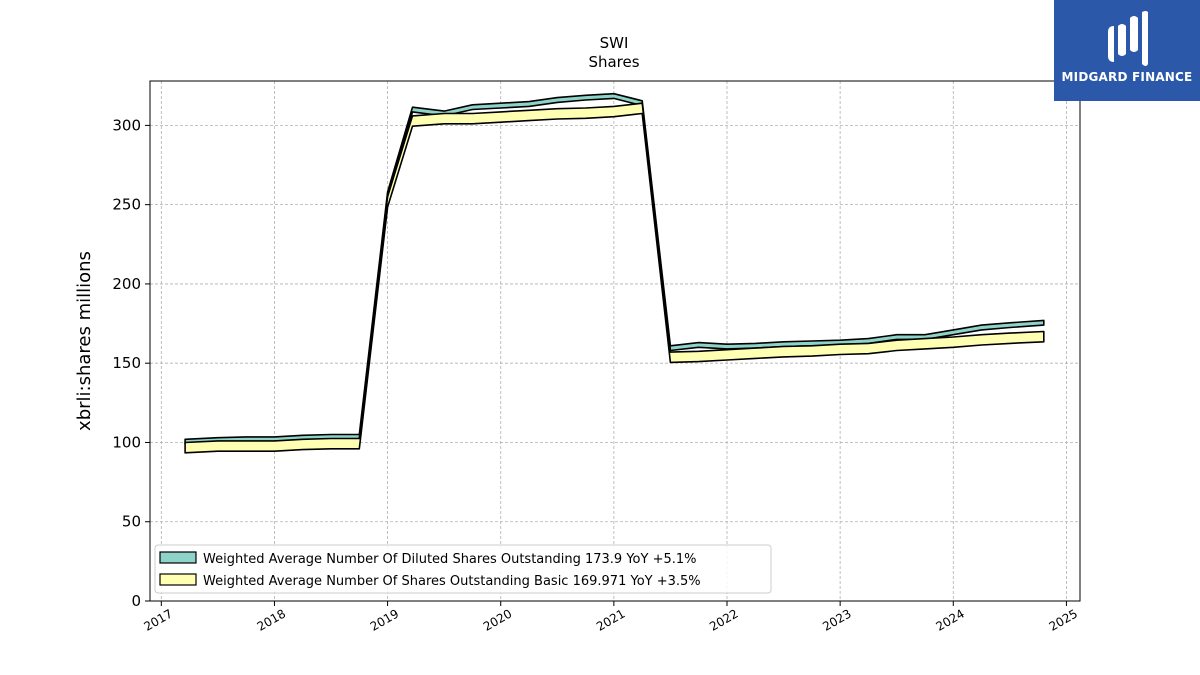 This screenshot has height=675, width=1200. I want to click on x-tick-label: 2023, so click(836, 619).